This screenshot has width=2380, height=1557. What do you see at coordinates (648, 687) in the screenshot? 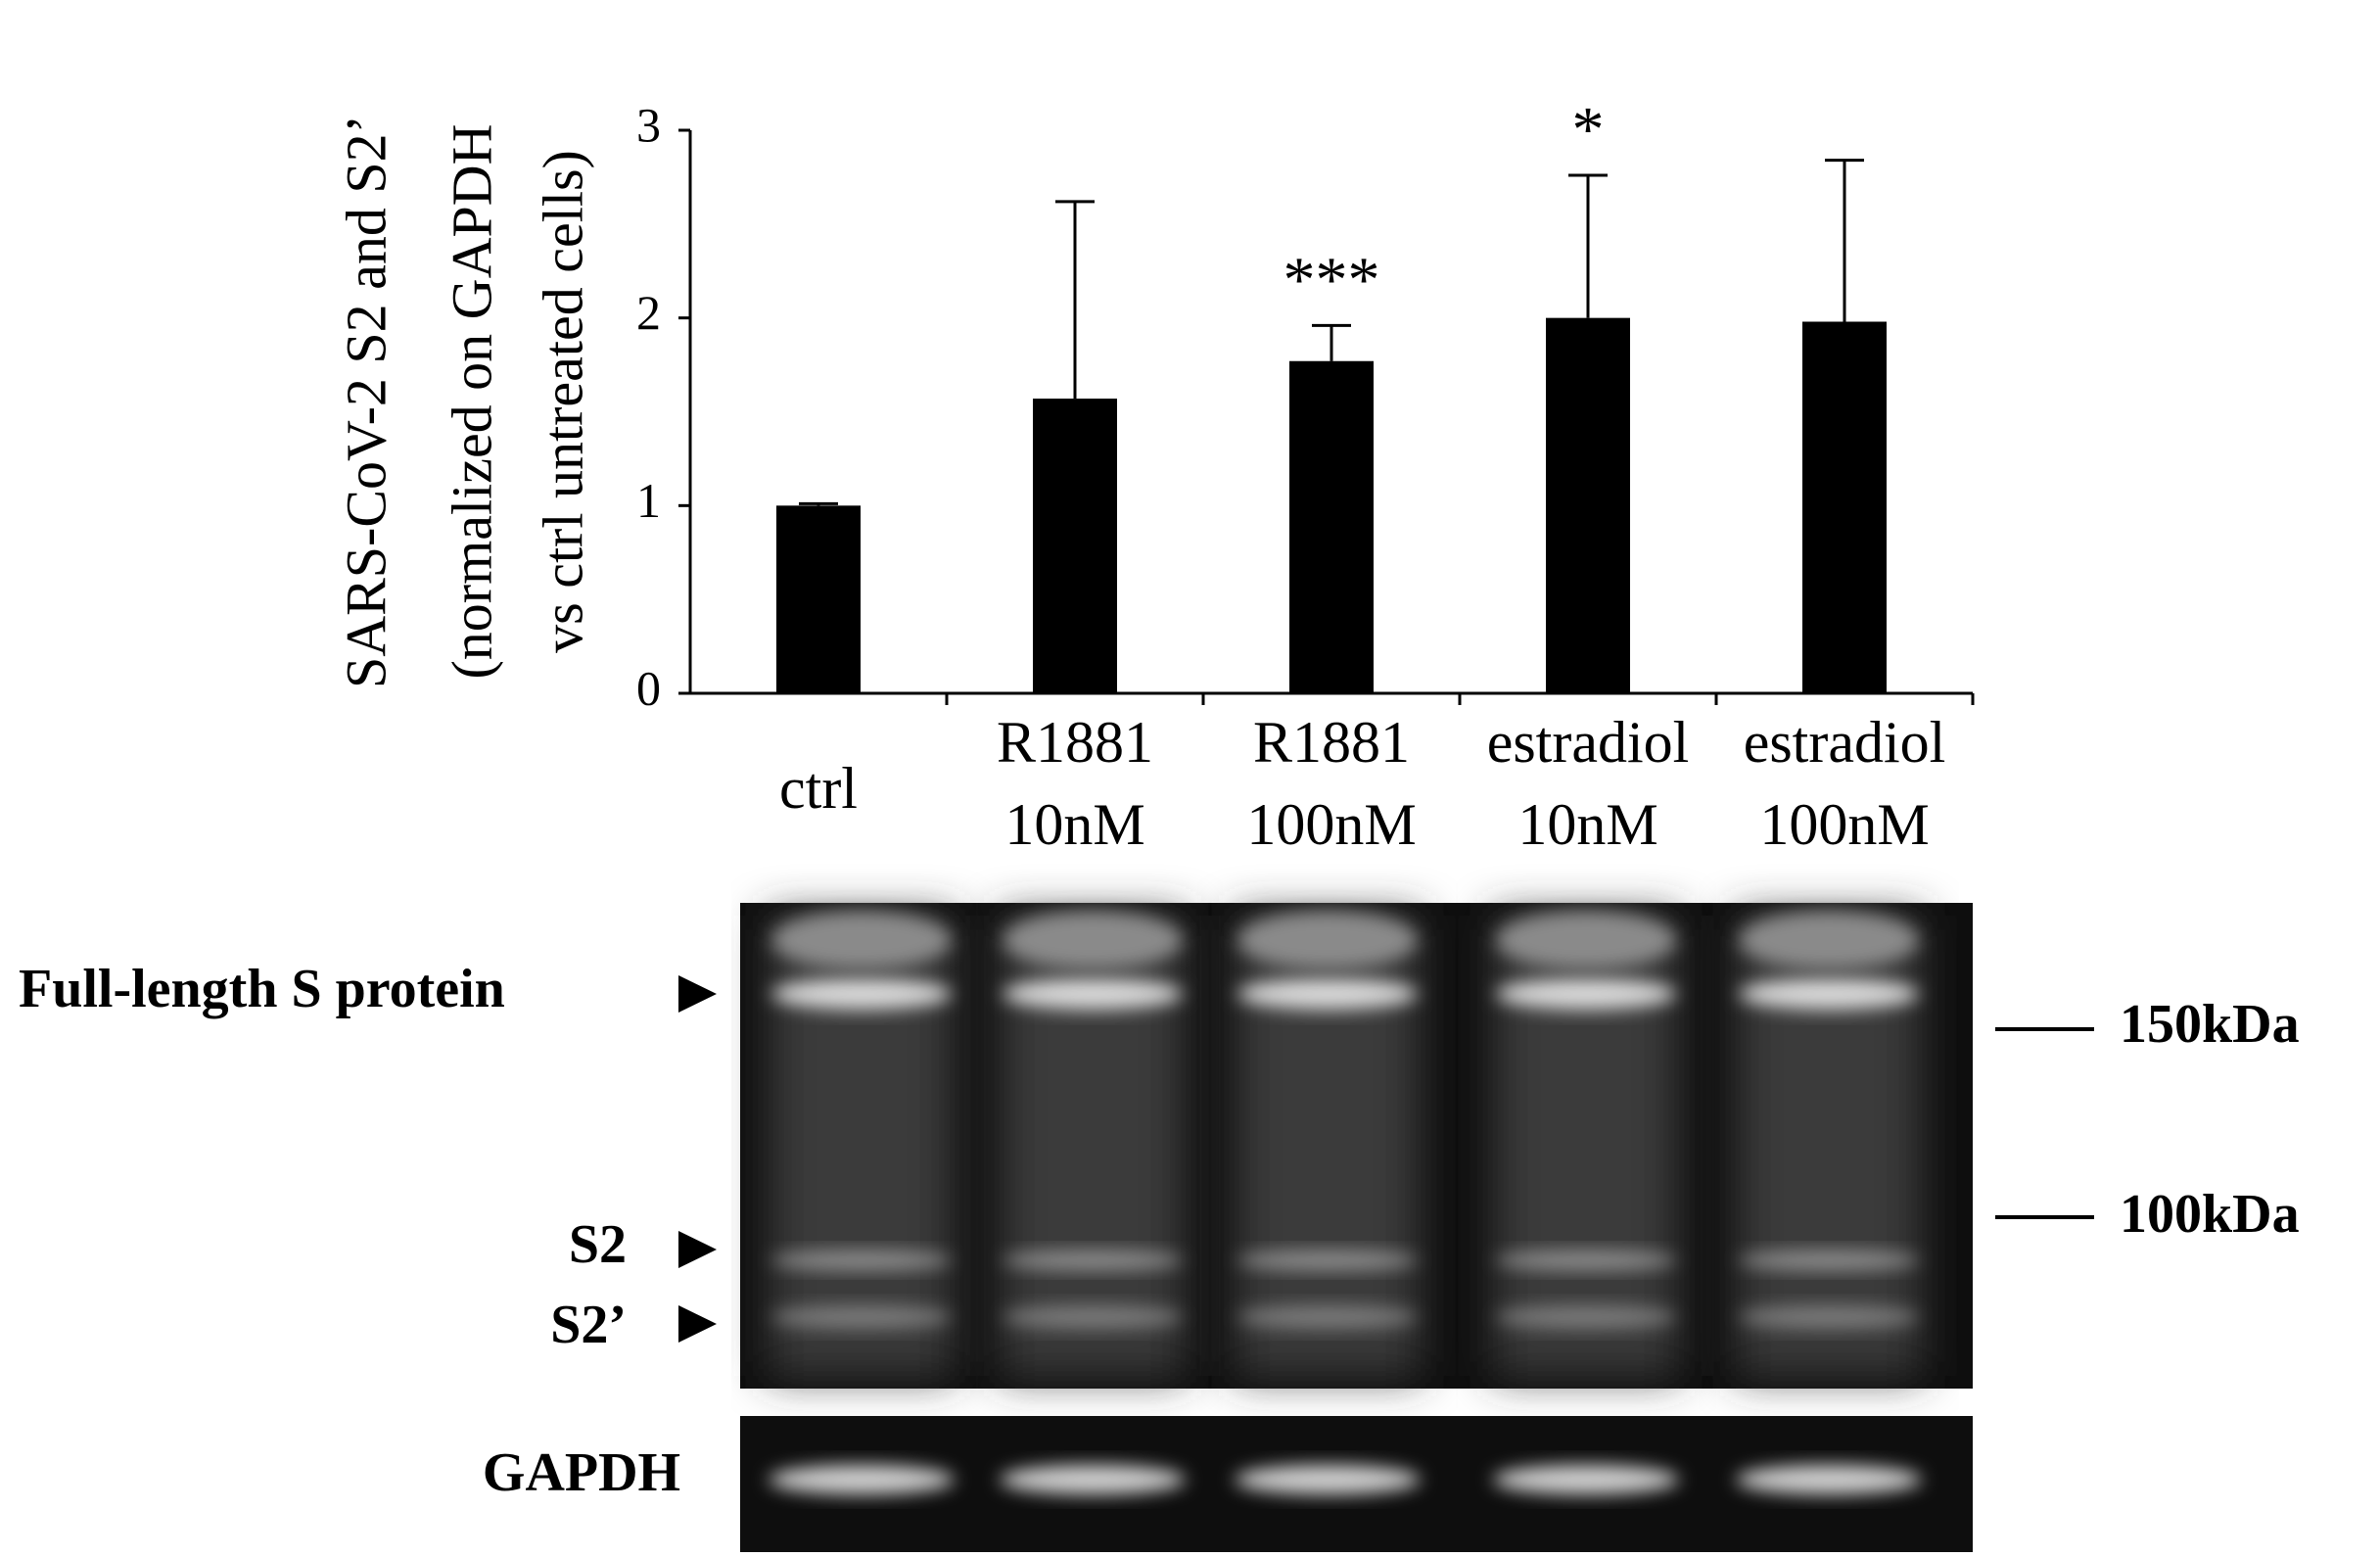
I see `y-tick-label: 0` at bounding box center [648, 687].